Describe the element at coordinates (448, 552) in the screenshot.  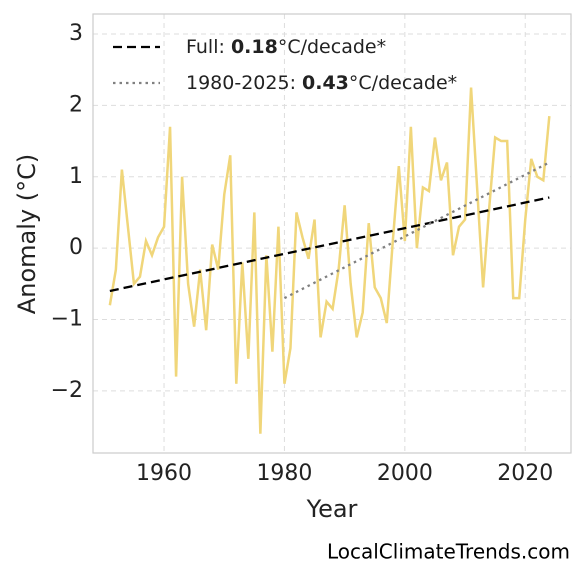
I see `watermark: LocalClimateTrends.com` at that location.